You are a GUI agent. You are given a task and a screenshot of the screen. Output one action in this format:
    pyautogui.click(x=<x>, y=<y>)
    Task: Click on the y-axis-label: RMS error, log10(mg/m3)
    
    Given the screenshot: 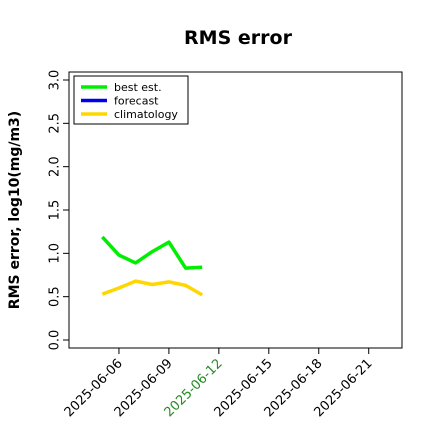 What is the action you would take?
    pyautogui.click(x=15, y=210)
    